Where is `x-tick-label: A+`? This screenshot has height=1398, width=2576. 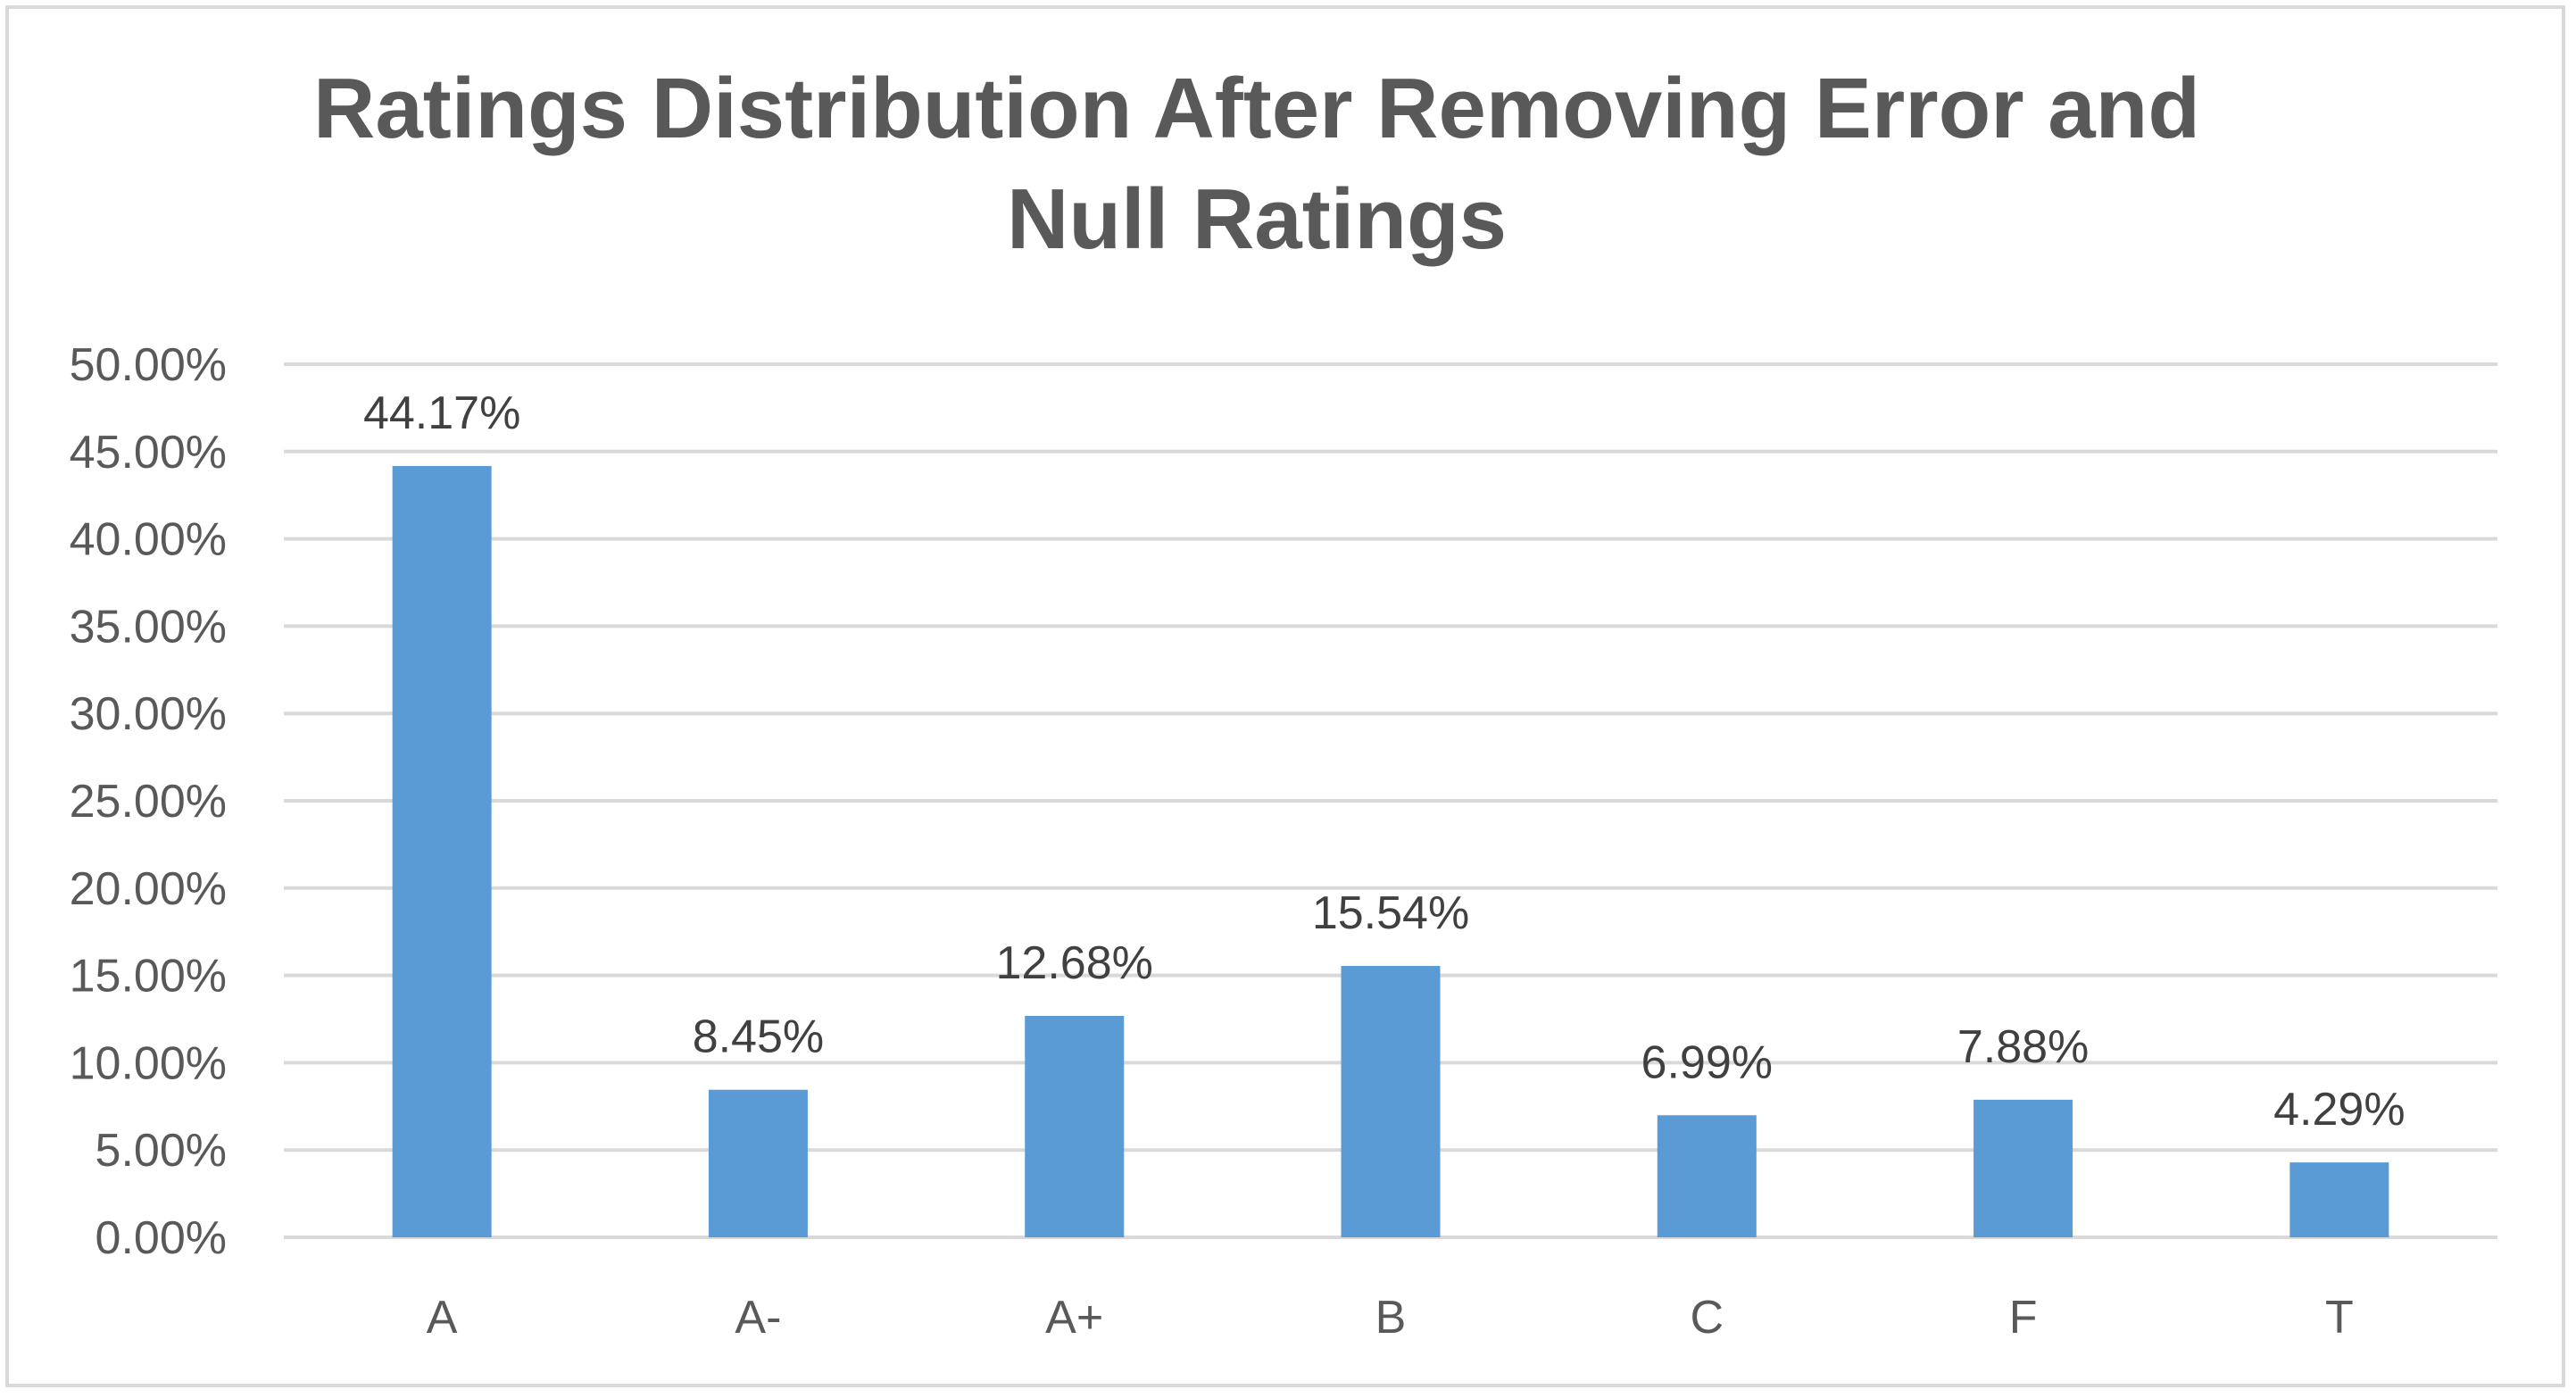
x-tick-label: A+ is located at coordinates (1074, 1318).